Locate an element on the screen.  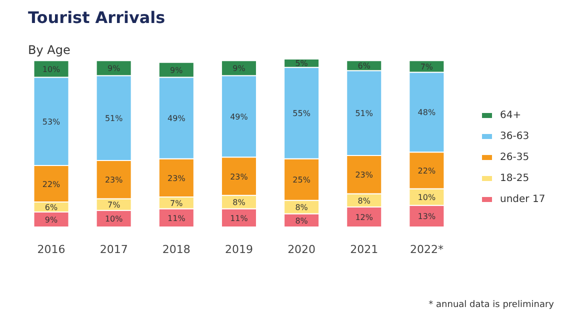
x-tick-label: 2019 is located at coordinates (239, 249).